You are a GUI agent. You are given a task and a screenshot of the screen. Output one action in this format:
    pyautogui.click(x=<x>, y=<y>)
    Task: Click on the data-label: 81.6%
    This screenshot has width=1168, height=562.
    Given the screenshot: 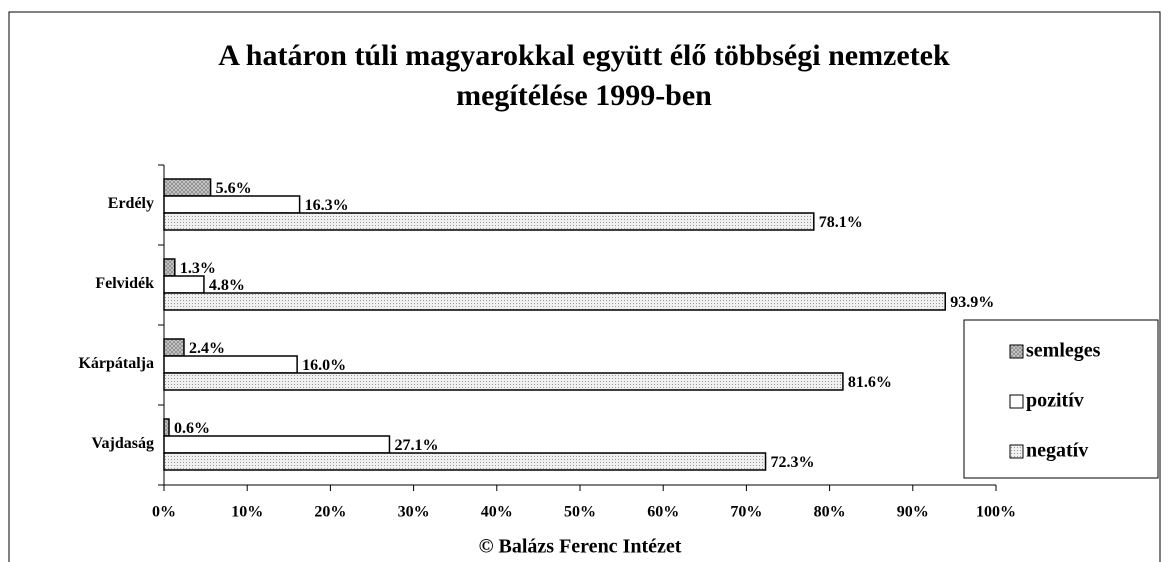 What is the action you would take?
    pyautogui.click(x=870, y=382)
    